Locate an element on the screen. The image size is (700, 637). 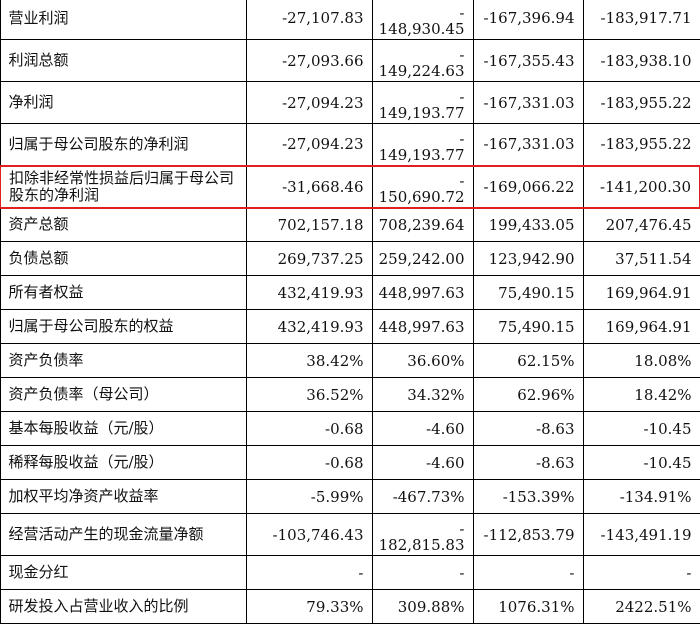
row-label: 扣除非经常性损益后归属于母公司股东的净利润 is located at coordinates (123, 186).